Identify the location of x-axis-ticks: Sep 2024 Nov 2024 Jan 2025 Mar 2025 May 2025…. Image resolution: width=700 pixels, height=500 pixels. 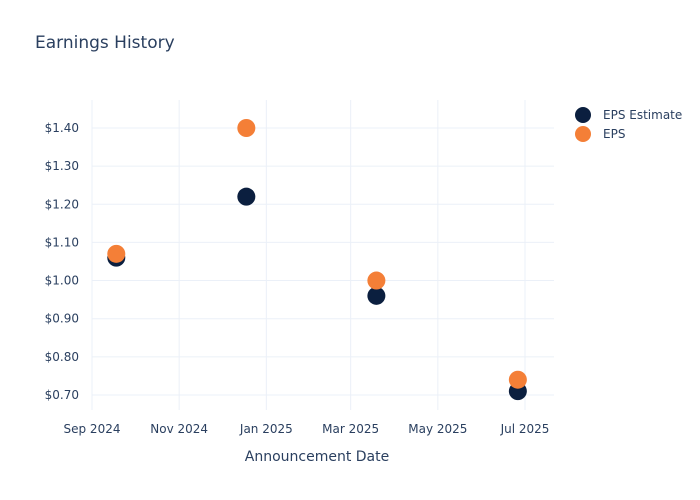
(307, 429).